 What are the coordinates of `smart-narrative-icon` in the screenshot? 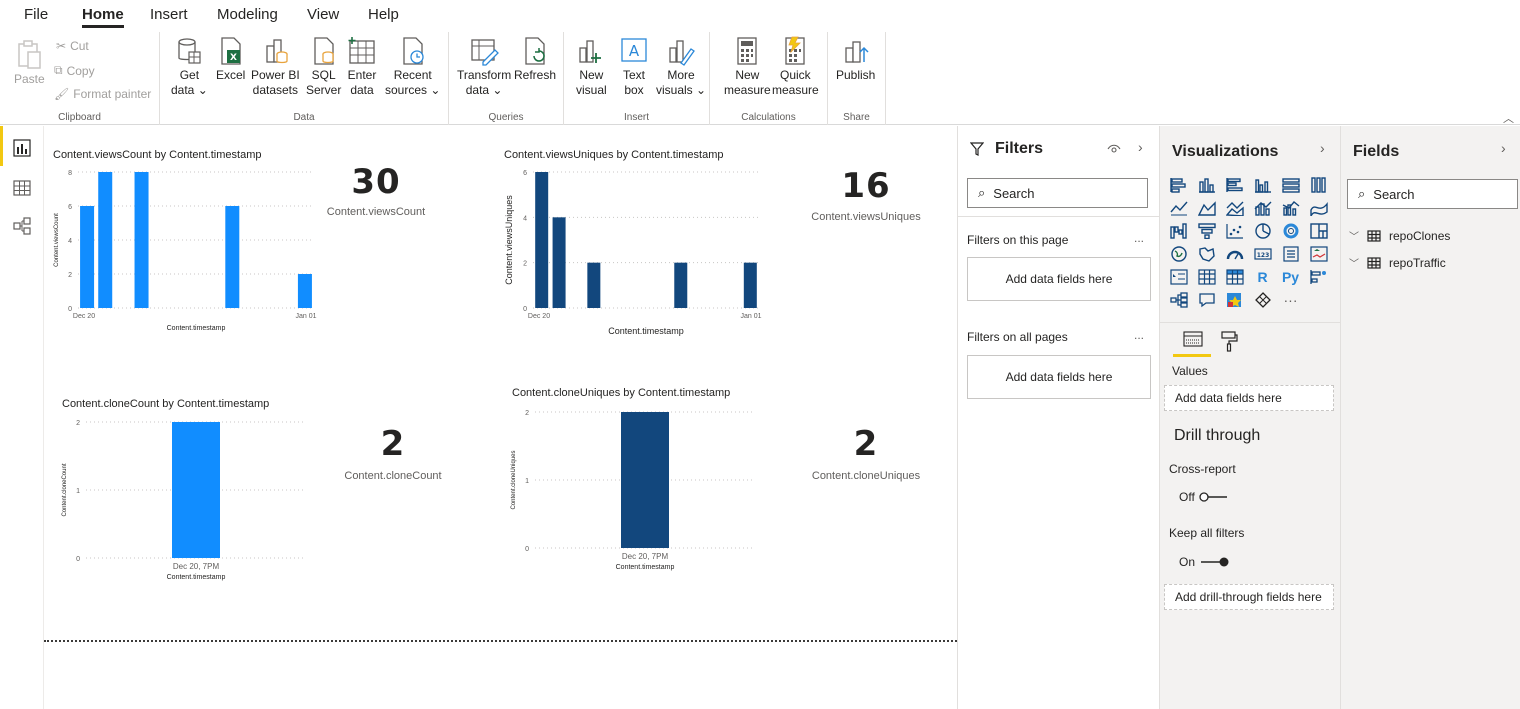 It's located at (1234, 300).